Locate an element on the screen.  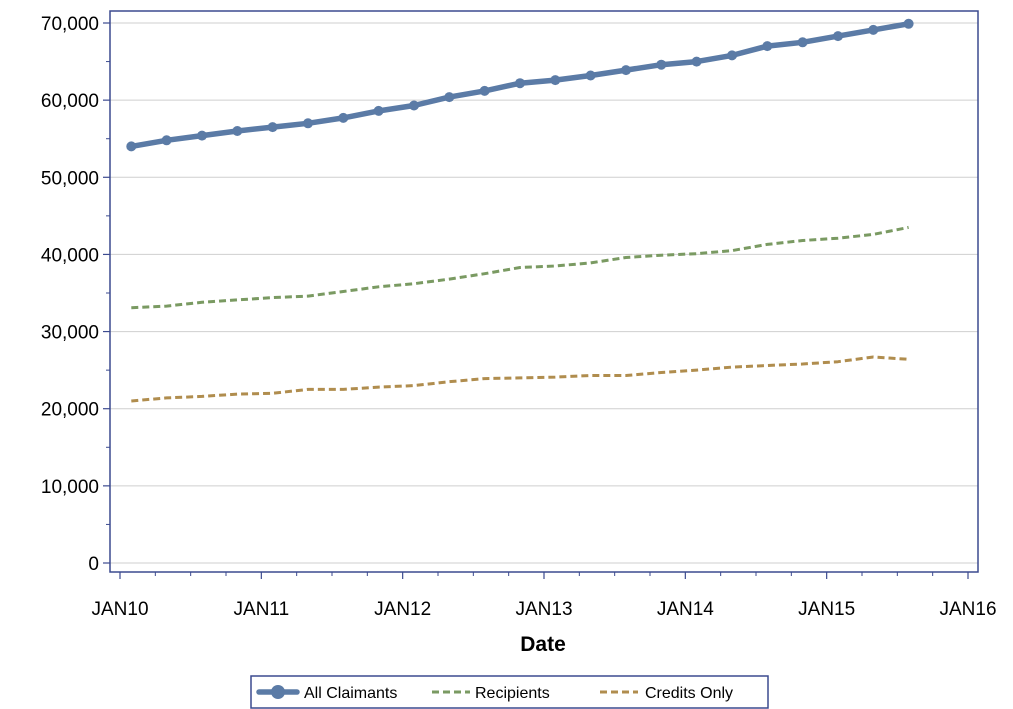
legend: All Claimants Recipients Credits Only is located at coordinates (509, 692).